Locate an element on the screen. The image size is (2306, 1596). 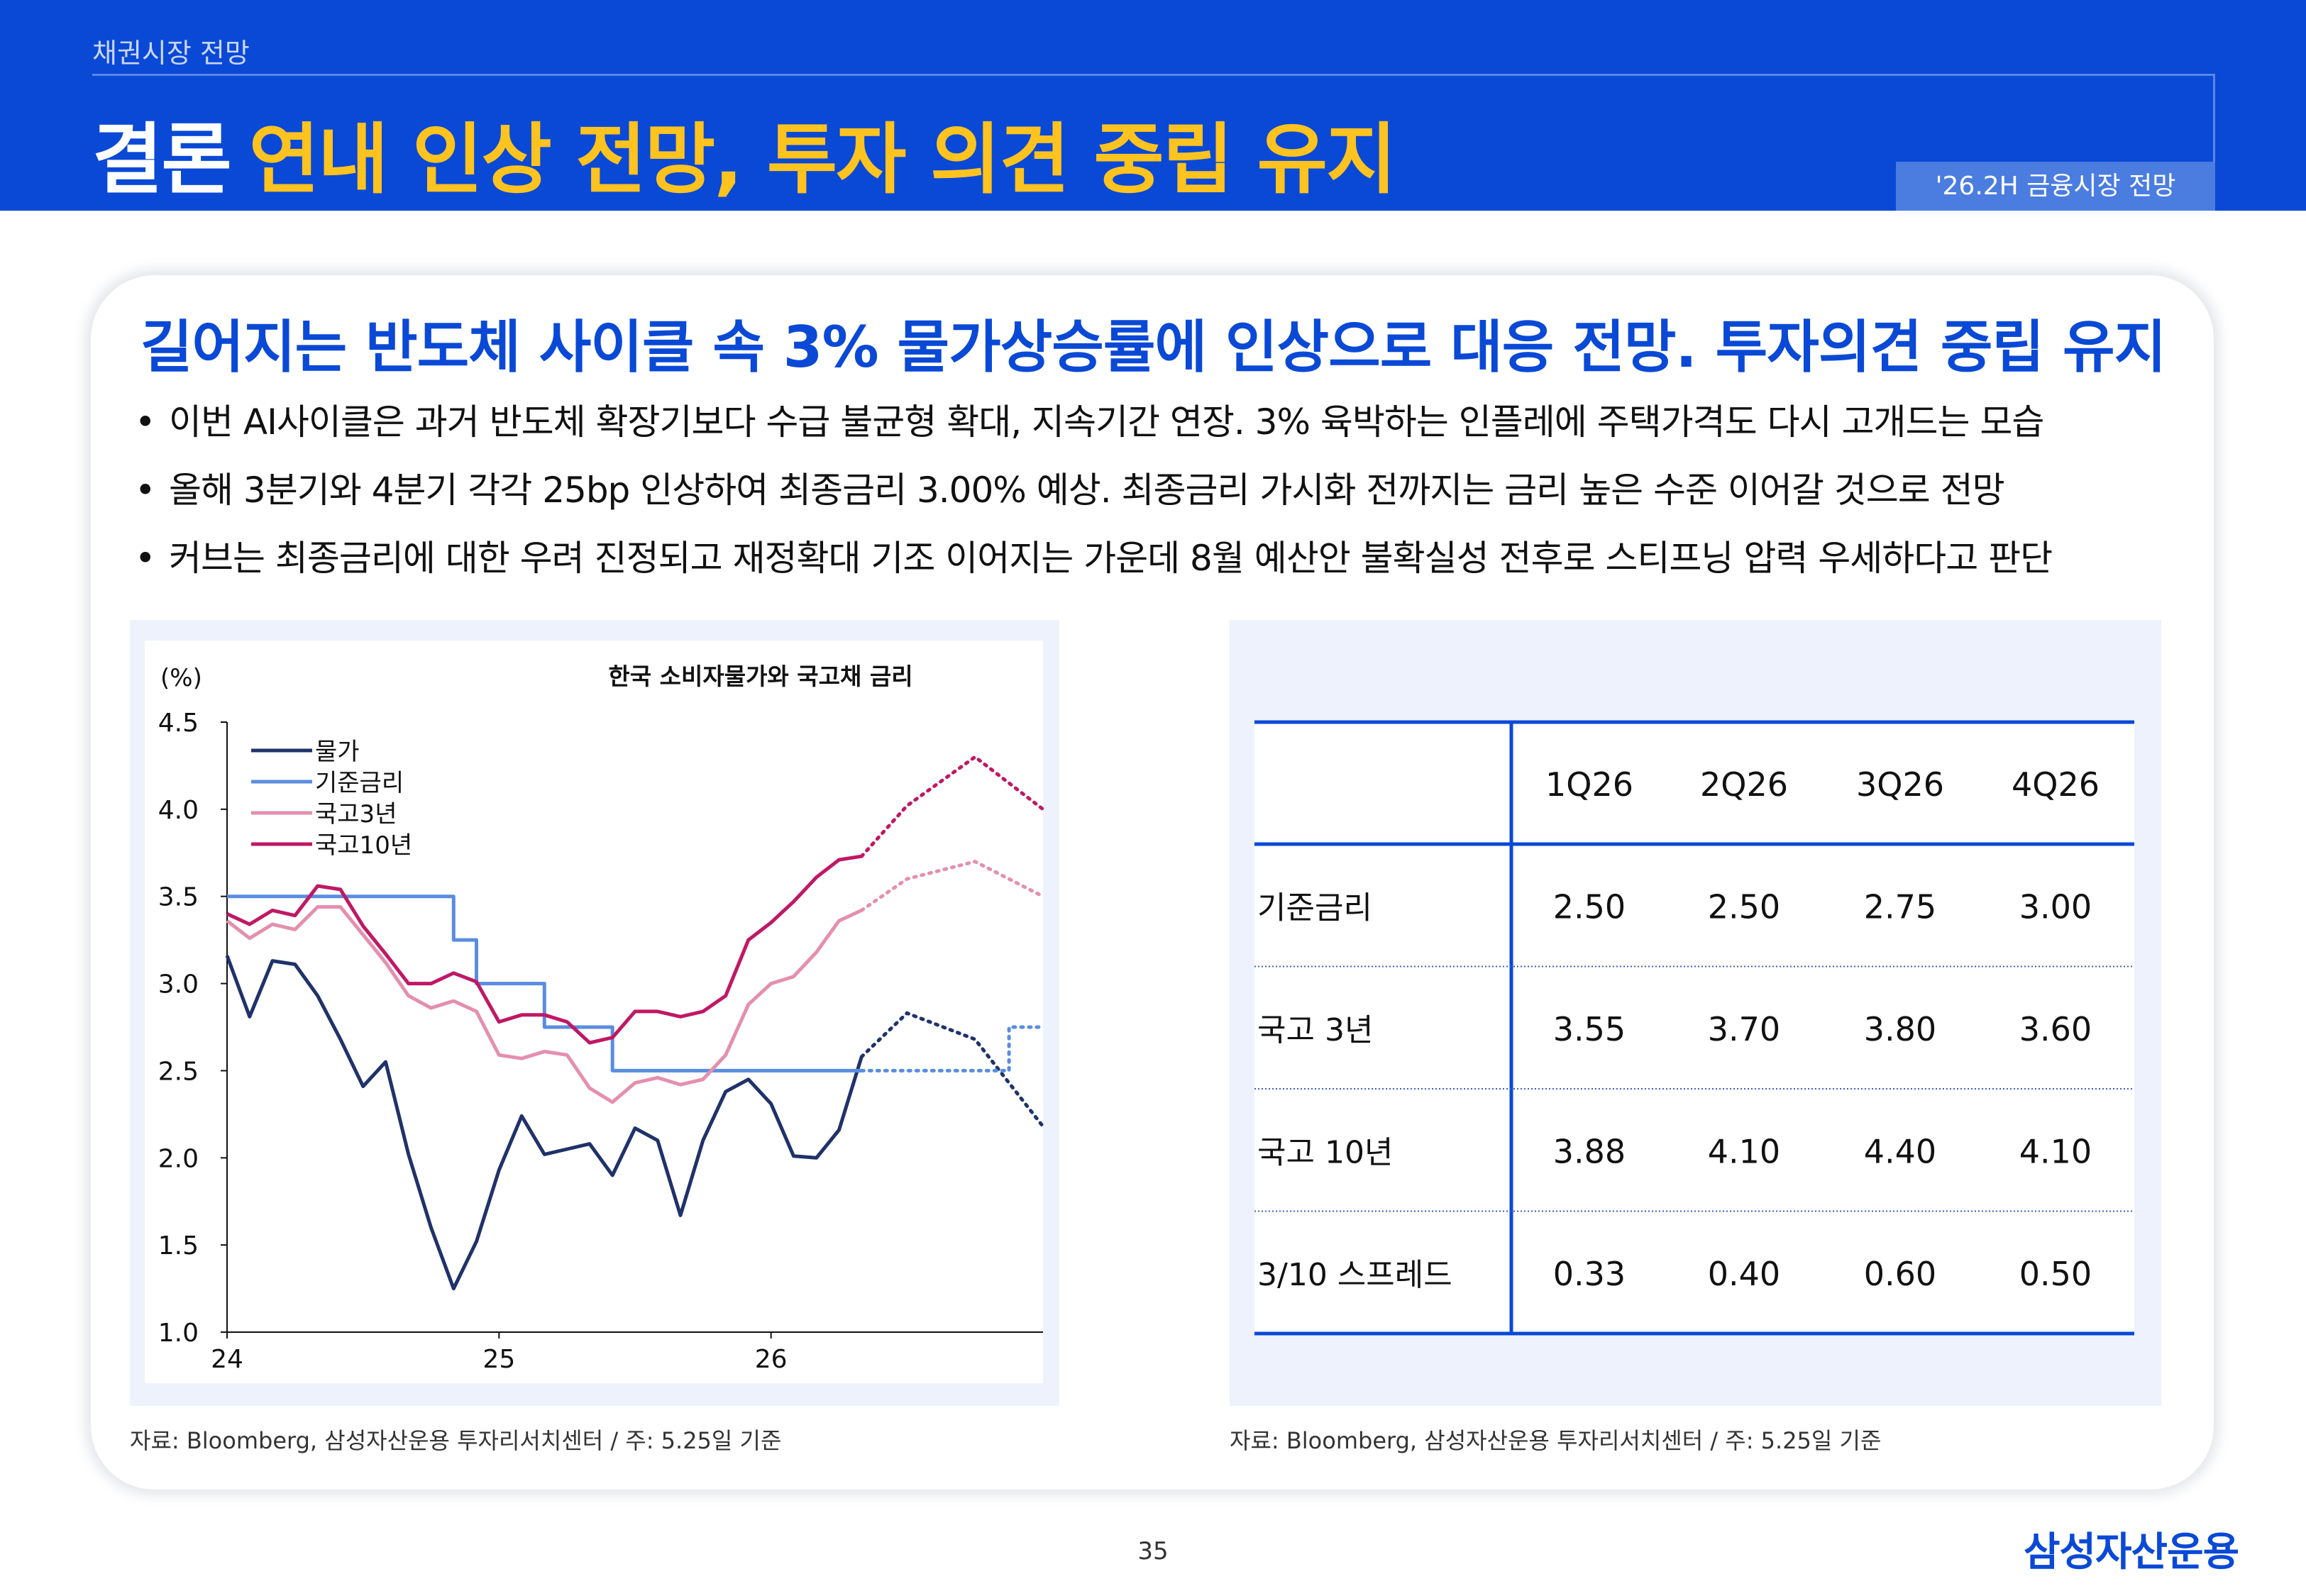
series-line-ktb-10y is located at coordinates (544, 949).